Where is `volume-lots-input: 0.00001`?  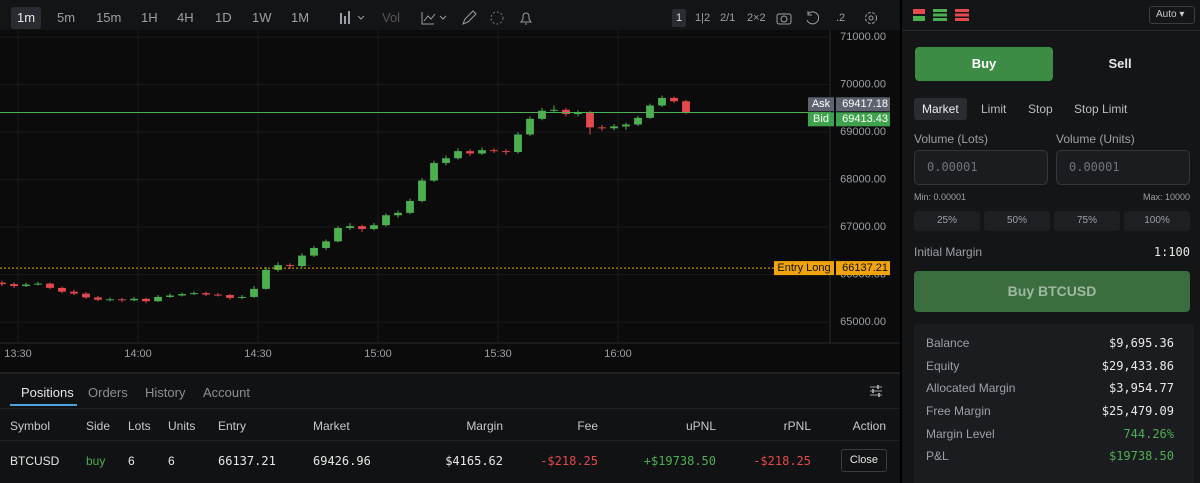 volume-lots-input: 0.00001 is located at coordinates (981, 167).